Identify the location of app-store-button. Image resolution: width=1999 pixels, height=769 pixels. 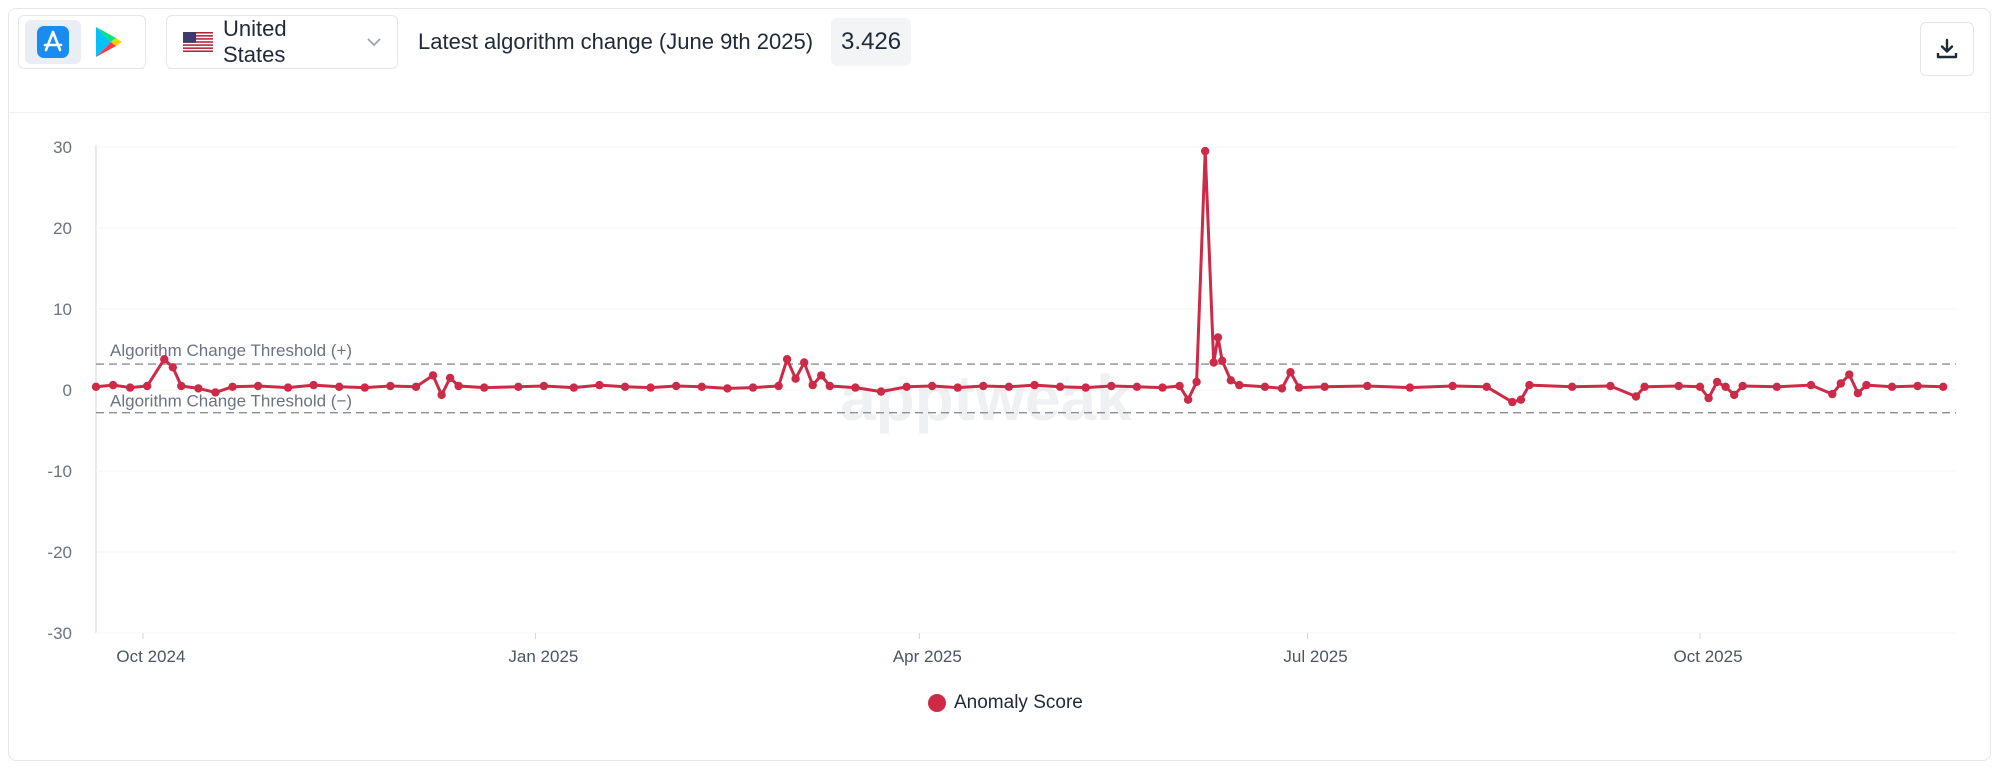
(53, 42).